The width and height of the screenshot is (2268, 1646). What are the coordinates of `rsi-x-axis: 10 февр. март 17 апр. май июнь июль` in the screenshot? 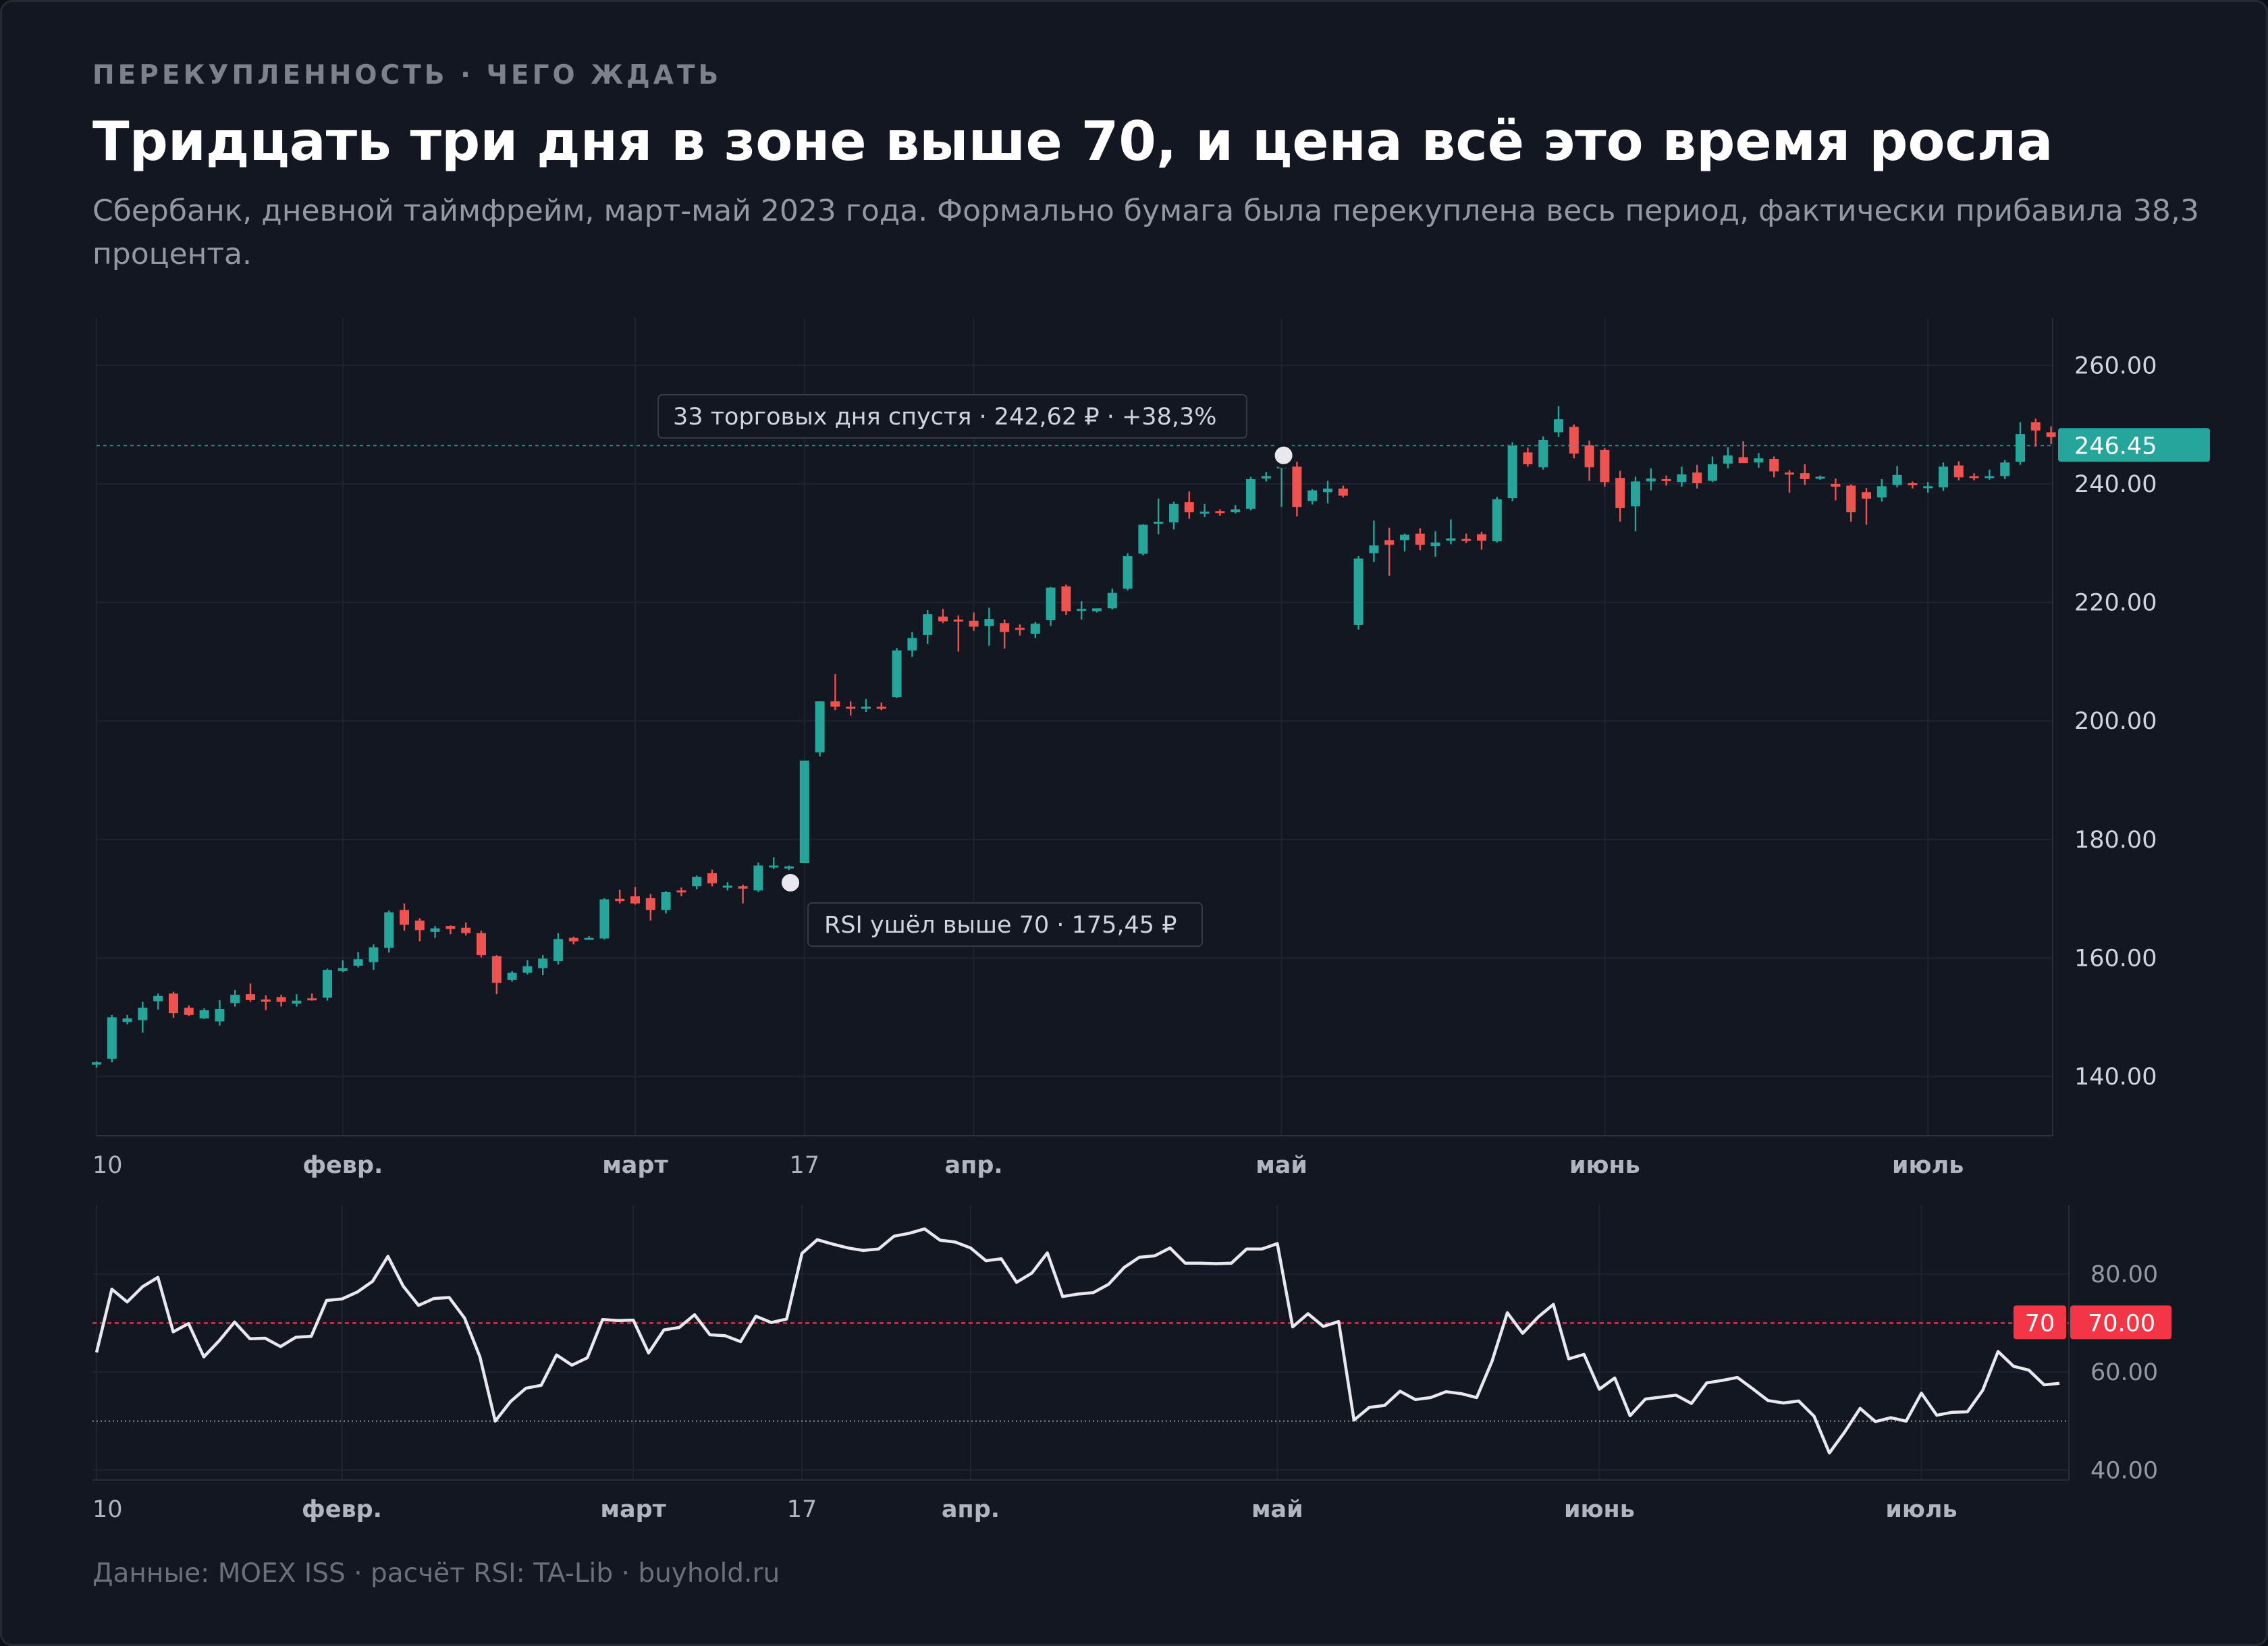 It's located at (1025, 1509).